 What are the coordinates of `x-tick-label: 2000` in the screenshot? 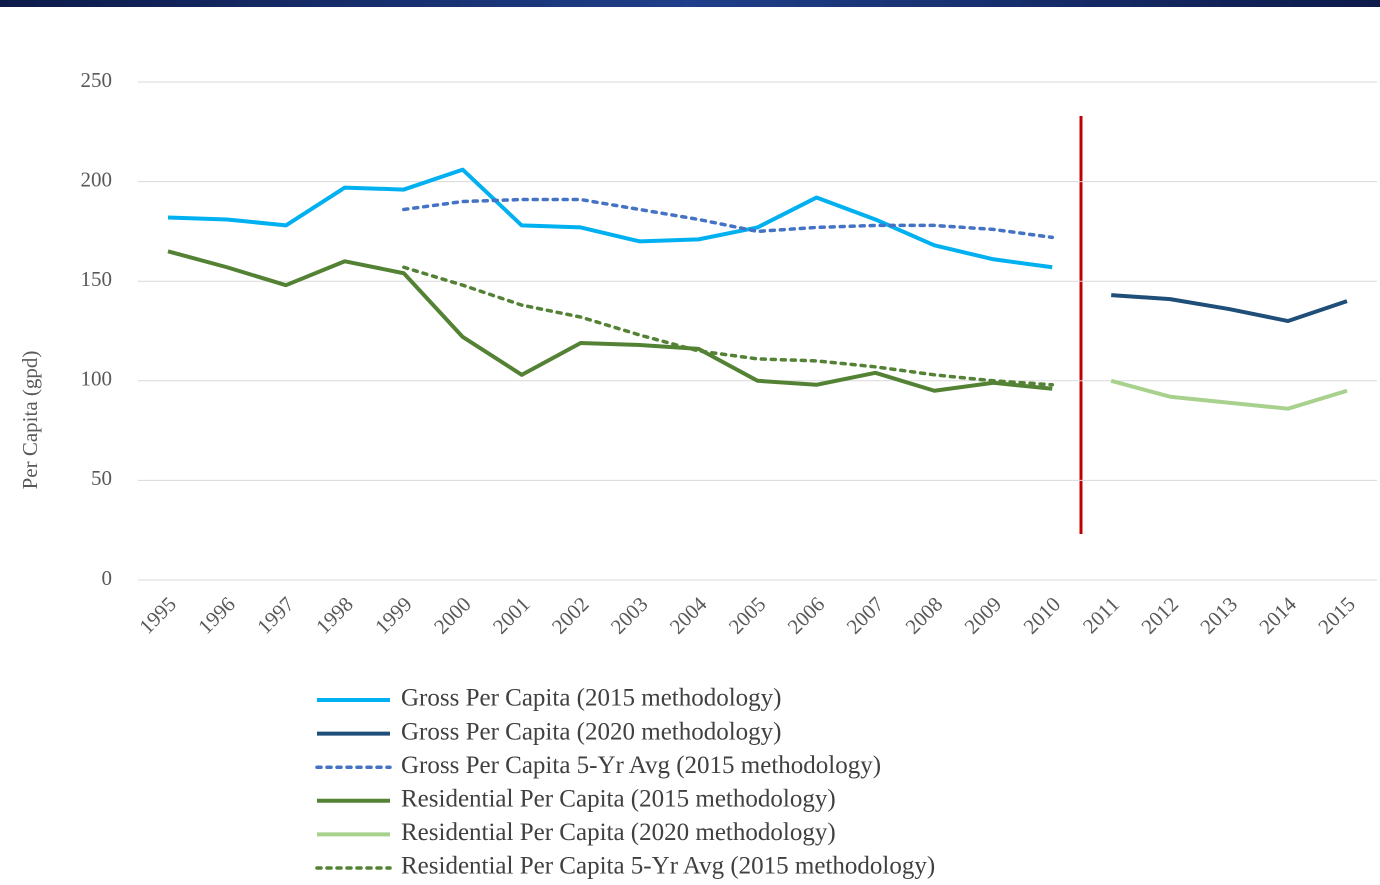 It's located at (452, 615).